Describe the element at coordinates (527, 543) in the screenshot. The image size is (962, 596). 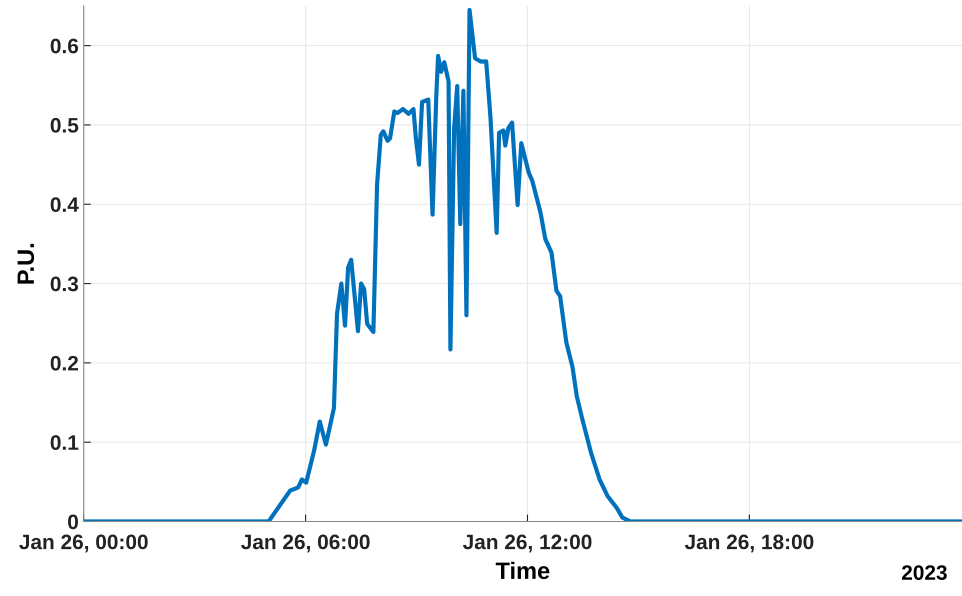
I see `x-tick-label: Jan 26, 12:00` at that location.